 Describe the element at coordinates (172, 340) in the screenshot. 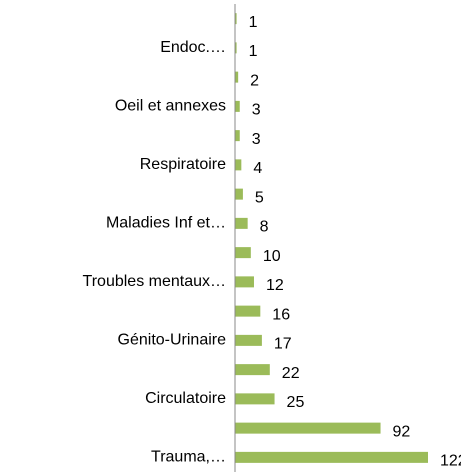

I see `category-label: Génito-Urinaire` at that location.